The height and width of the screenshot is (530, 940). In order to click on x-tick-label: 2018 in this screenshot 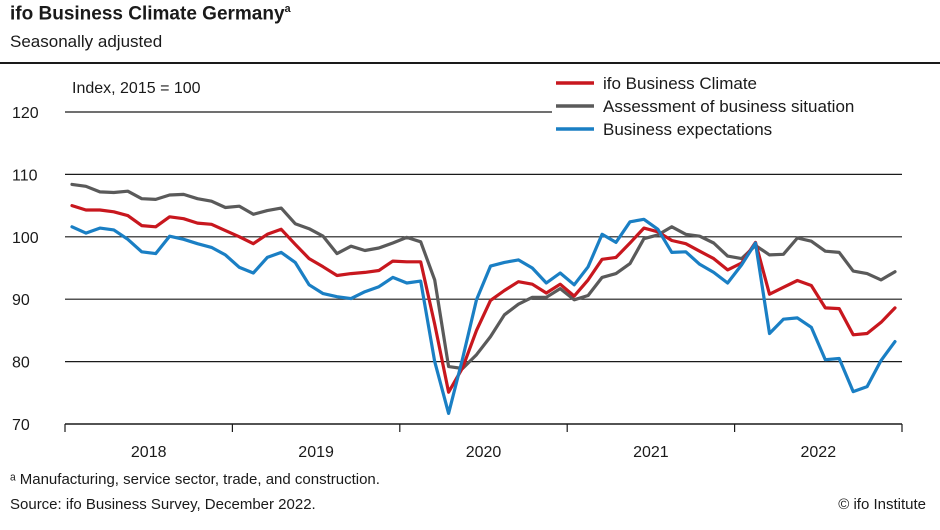, I will do `click(149, 452)`.